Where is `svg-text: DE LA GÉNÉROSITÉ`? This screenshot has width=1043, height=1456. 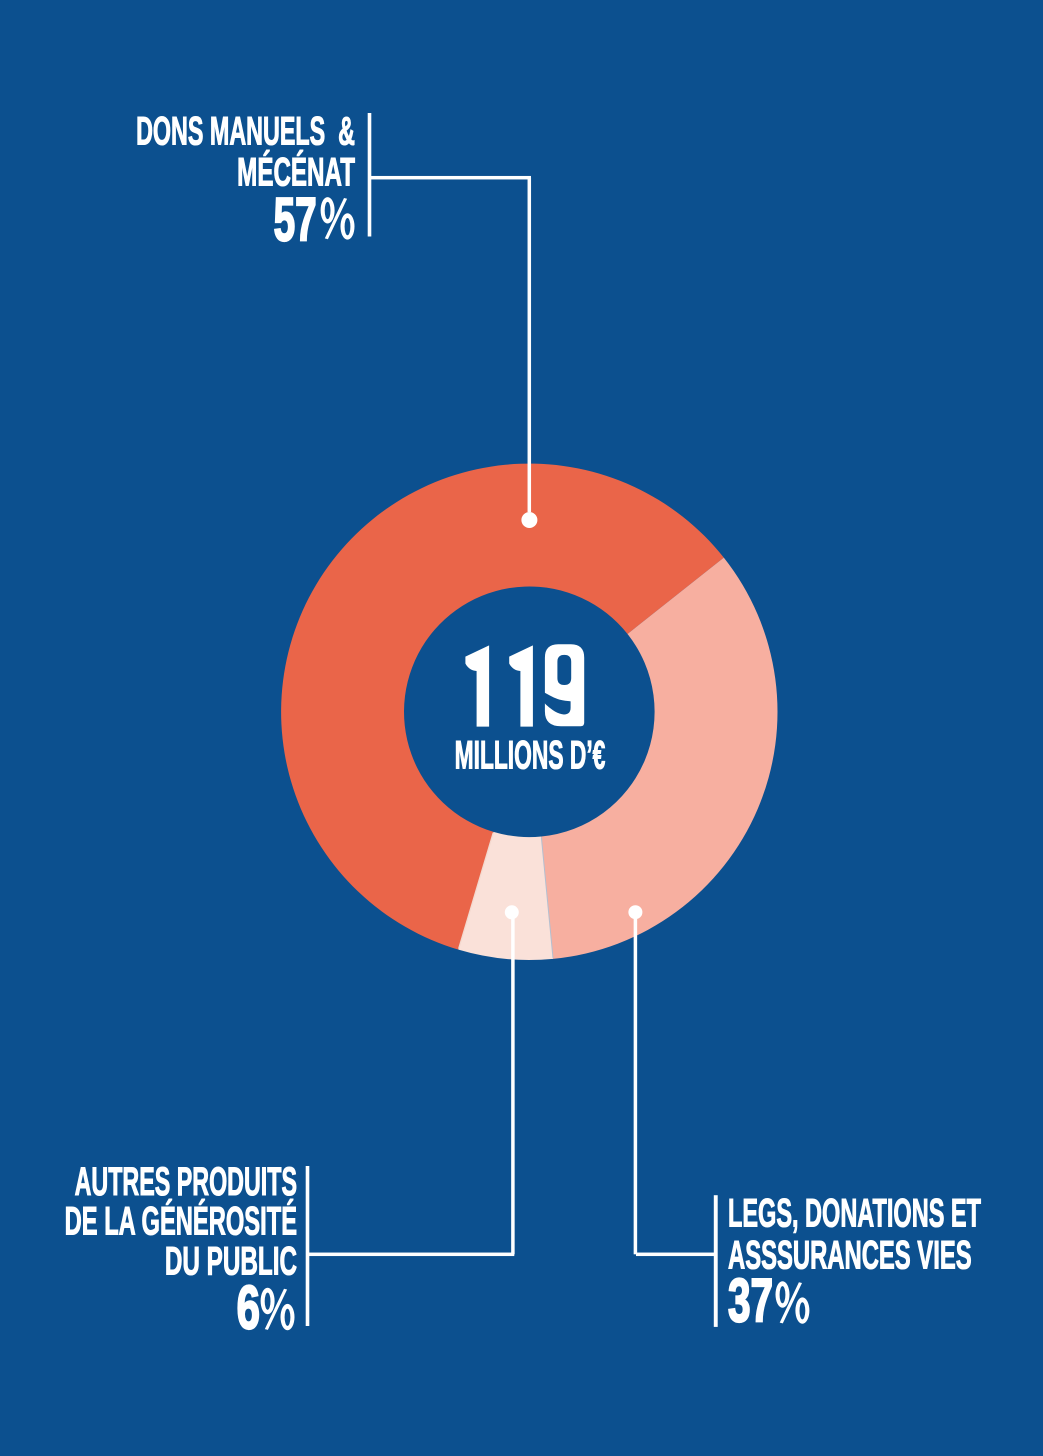 svg-text: DE LA GÉNÉROSITÉ is located at coordinates (181, 1220).